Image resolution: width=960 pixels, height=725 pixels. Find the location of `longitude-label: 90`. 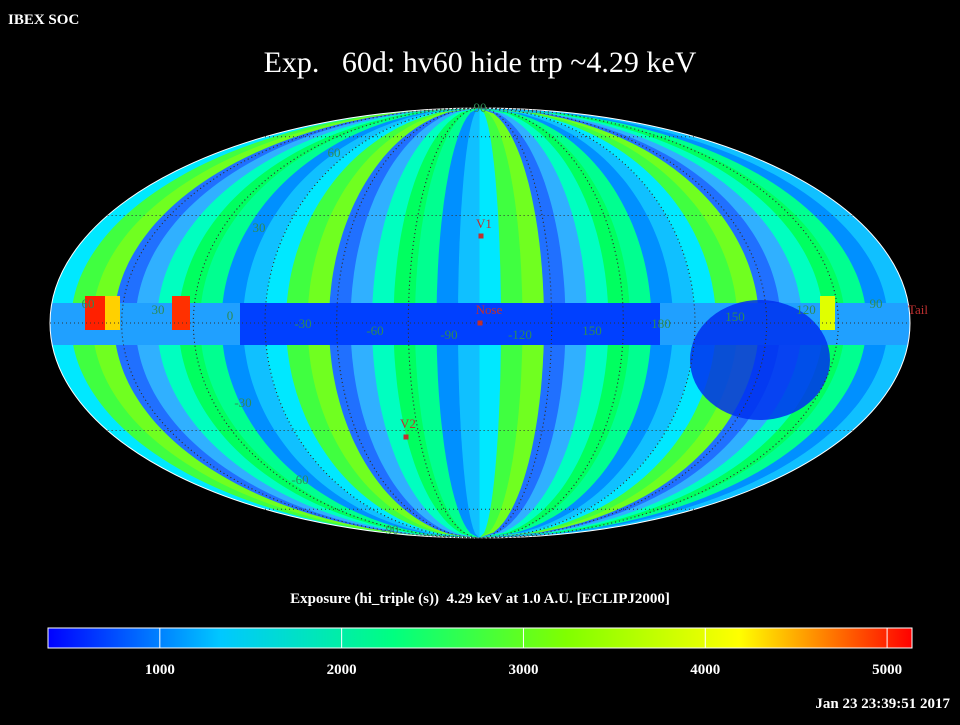

longitude-label: 90 is located at coordinates (876, 303).